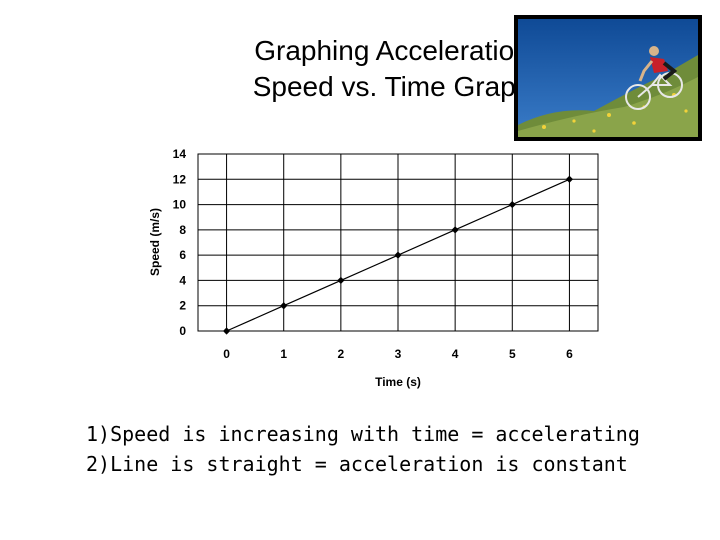 The width and height of the screenshot is (720, 540). I want to click on x-tick-label: 4, so click(455, 354).